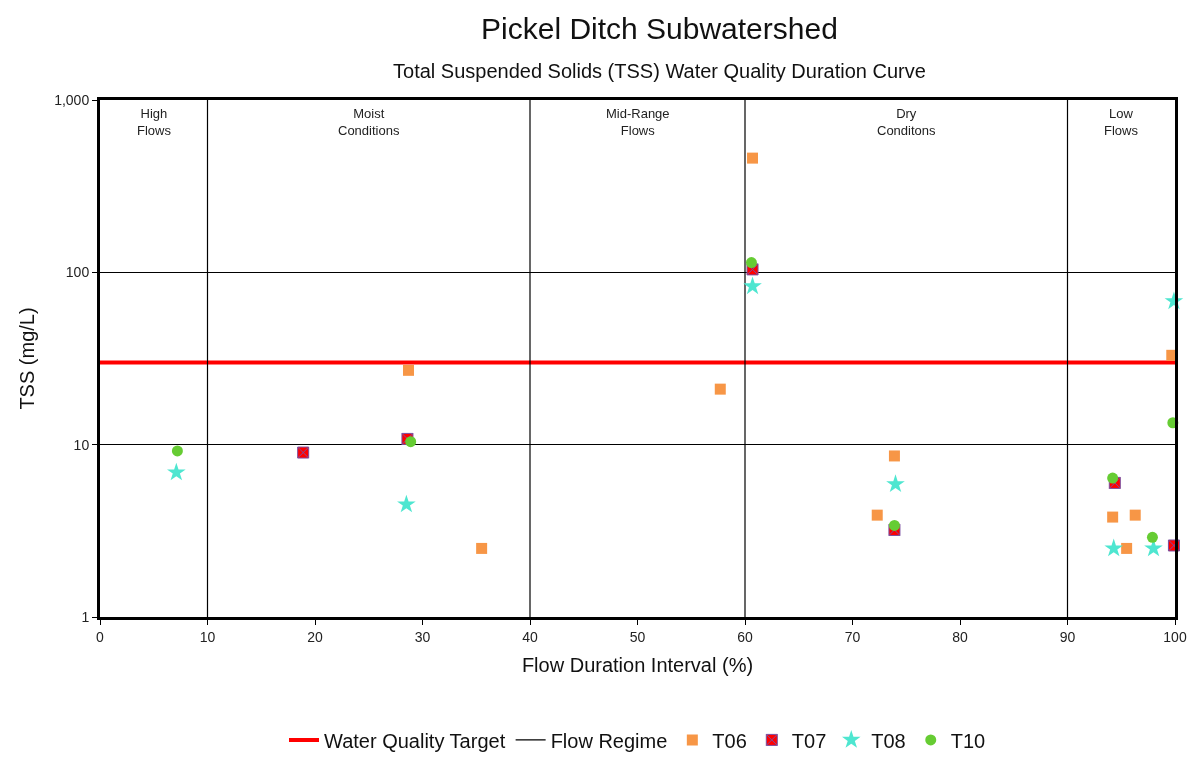  What do you see at coordinates (888, 740) in the screenshot?
I see `legend-label: T08` at bounding box center [888, 740].